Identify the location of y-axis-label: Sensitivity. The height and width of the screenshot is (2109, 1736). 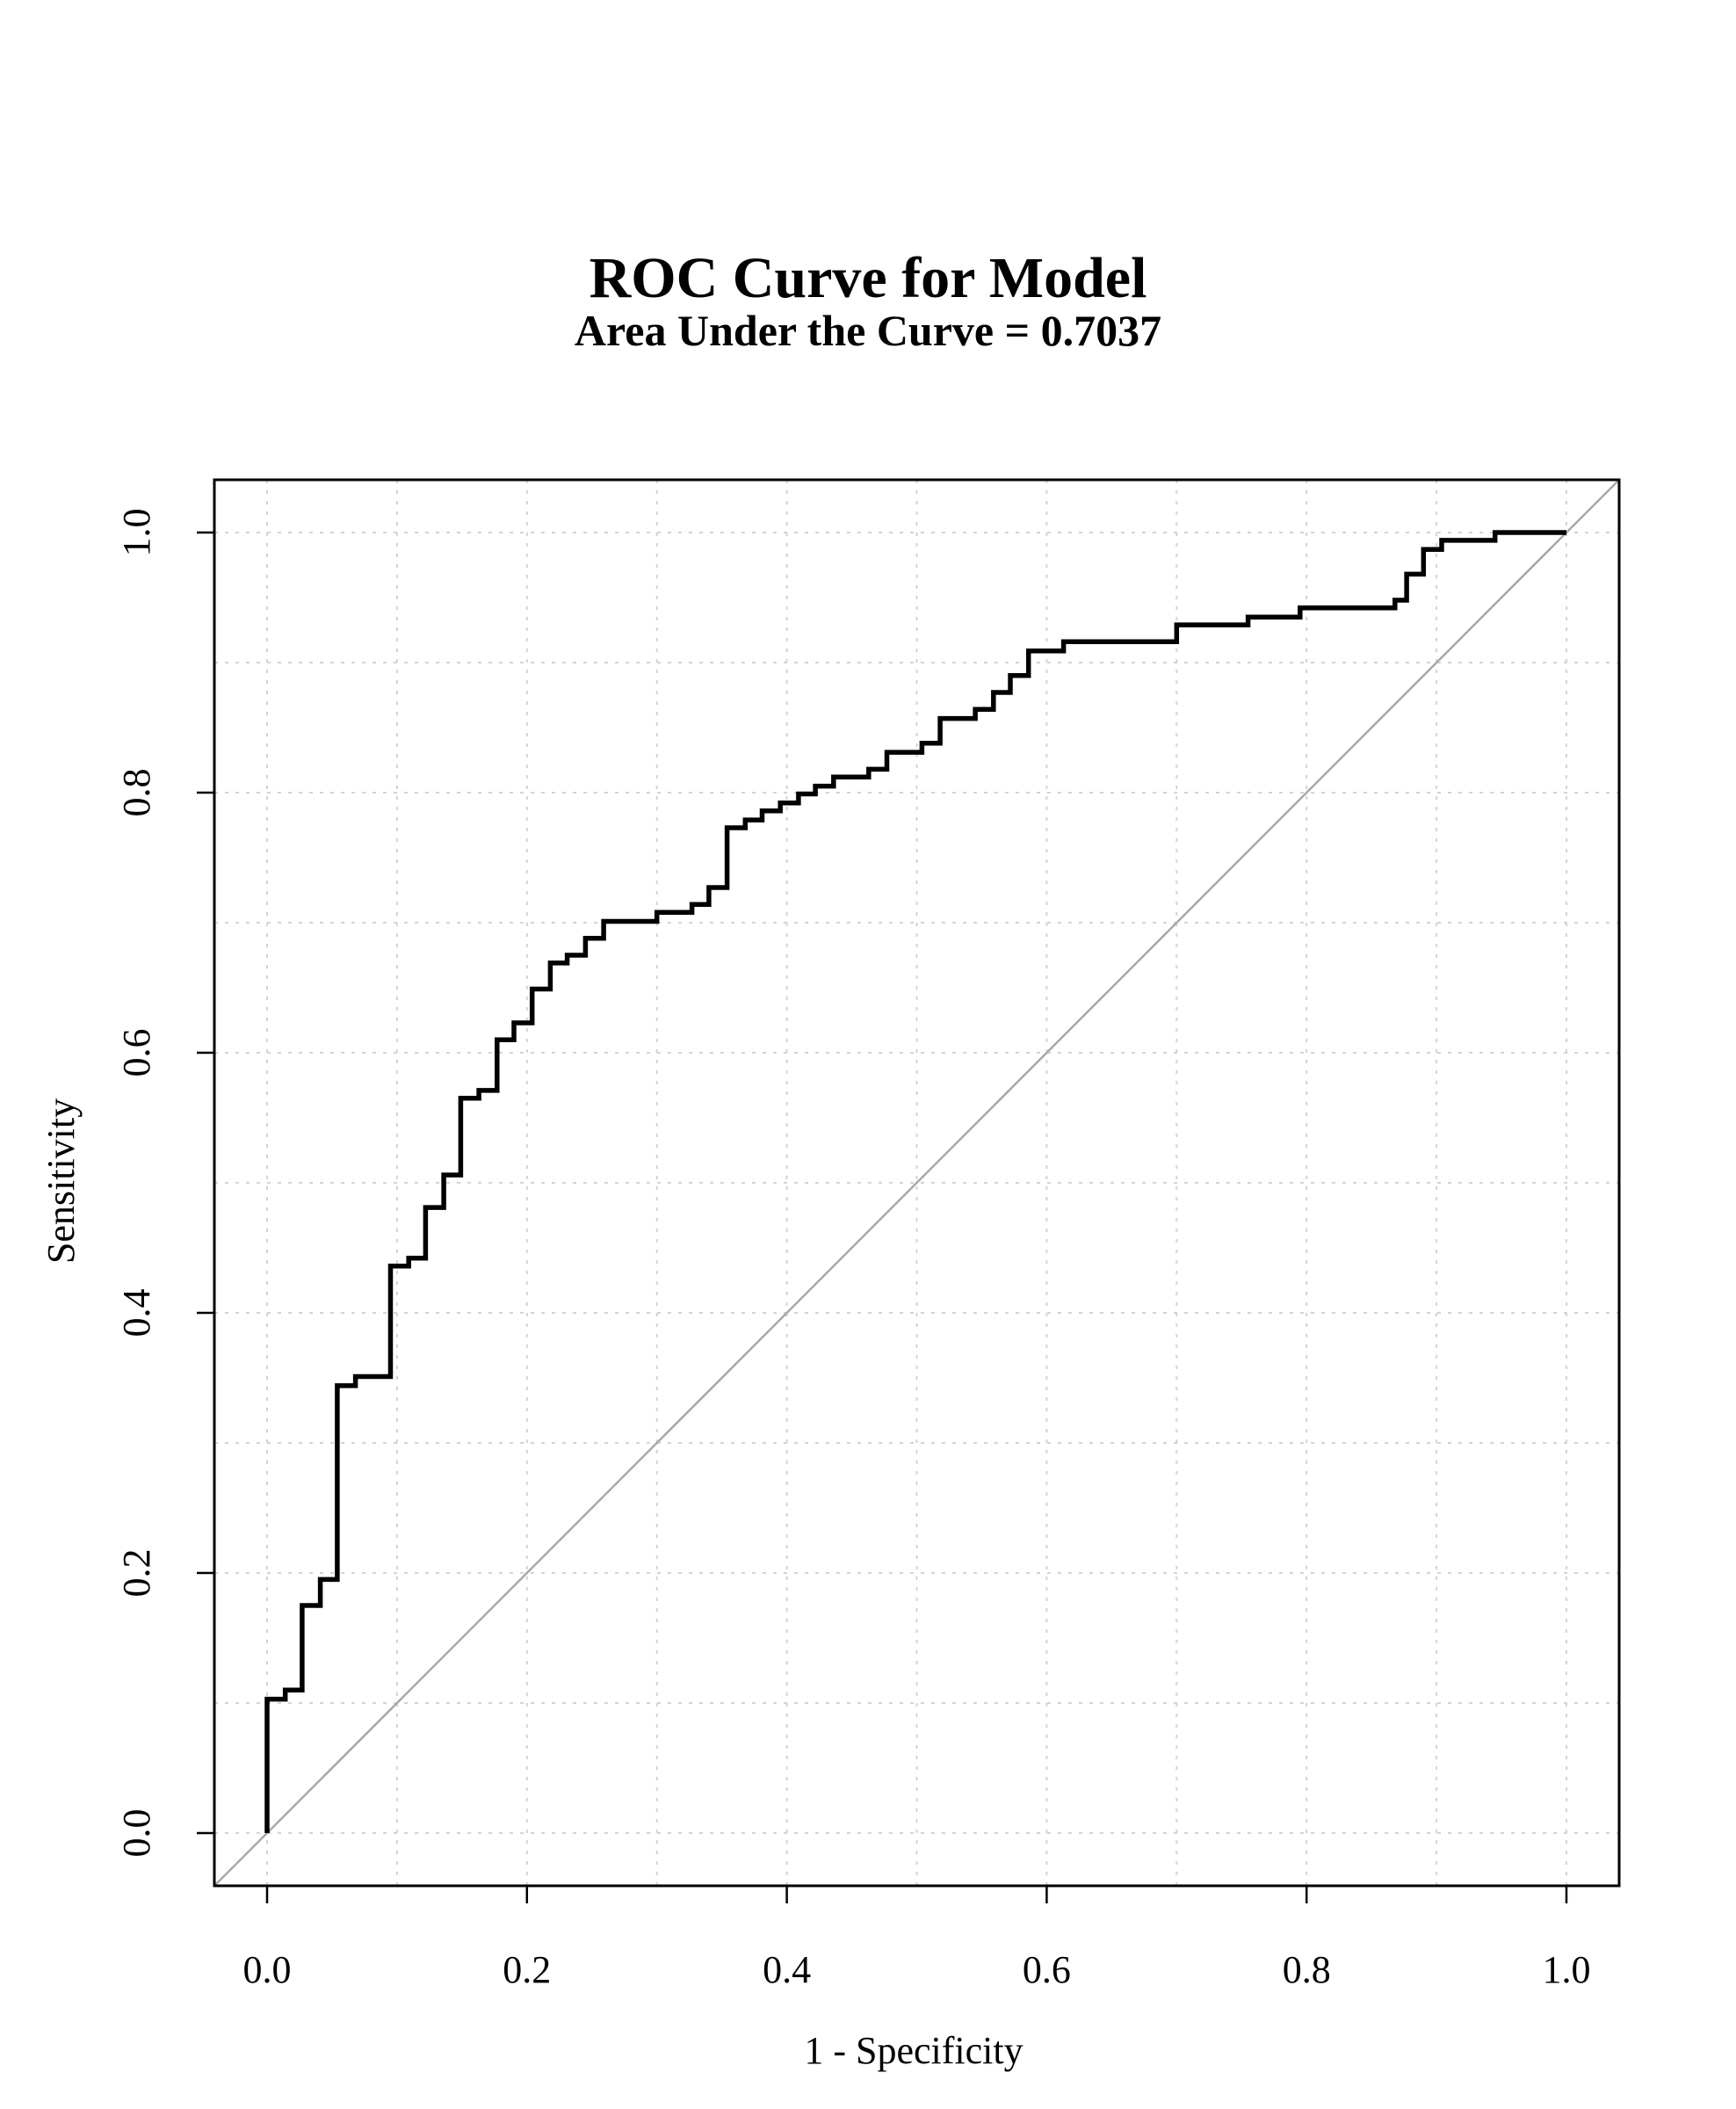
(61, 1181).